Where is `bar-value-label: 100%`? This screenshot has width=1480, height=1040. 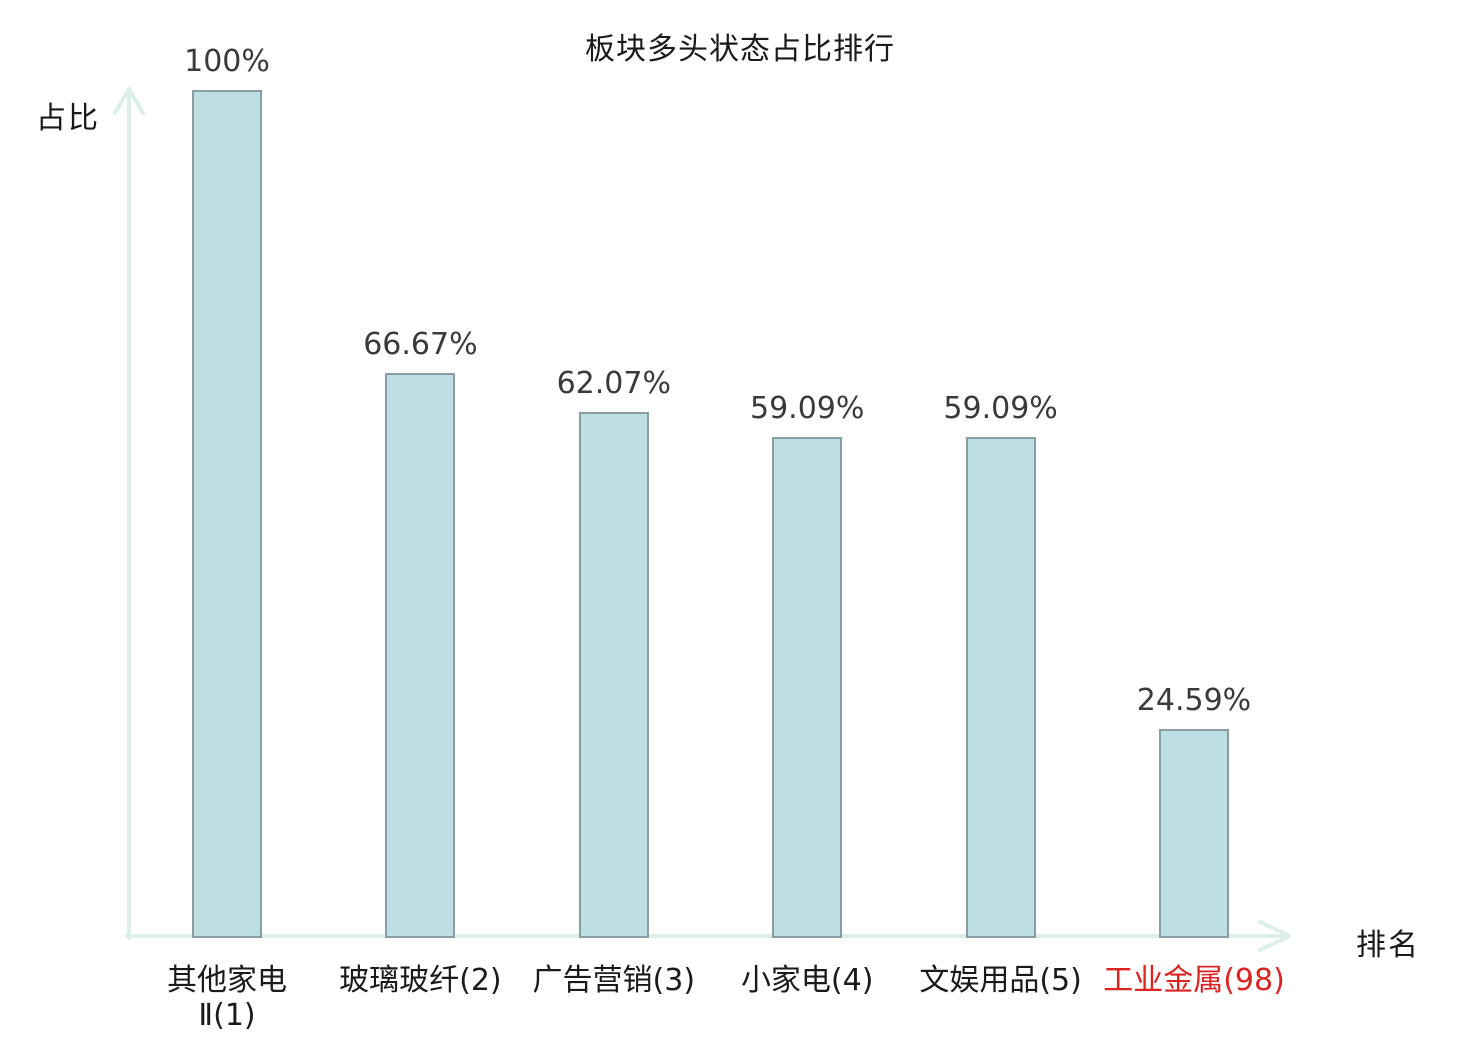
bar-value-label: 100% is located at coordinates (227, 61).